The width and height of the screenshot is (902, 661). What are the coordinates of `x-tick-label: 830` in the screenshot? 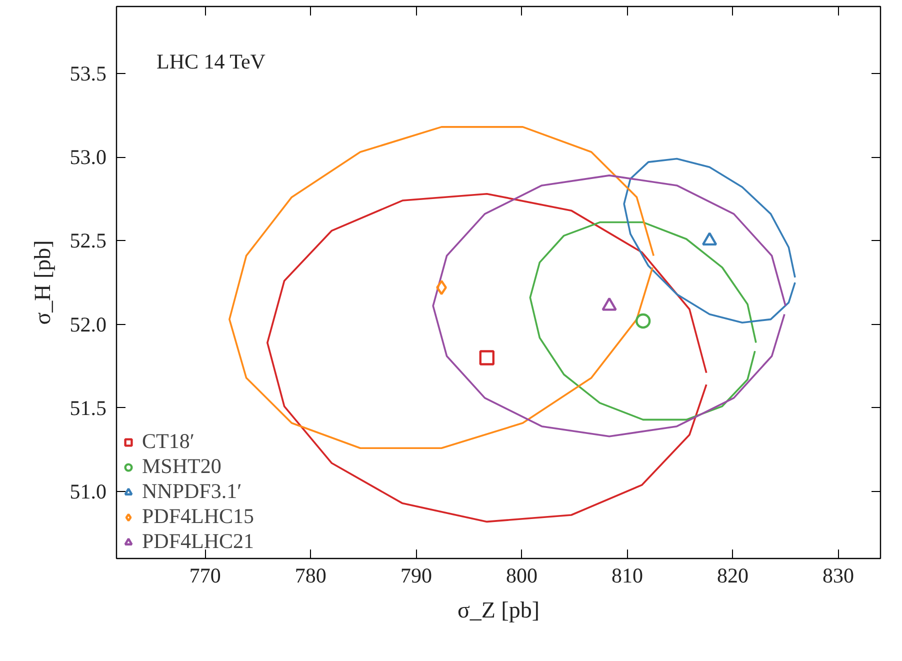 It's located at (838, 576).